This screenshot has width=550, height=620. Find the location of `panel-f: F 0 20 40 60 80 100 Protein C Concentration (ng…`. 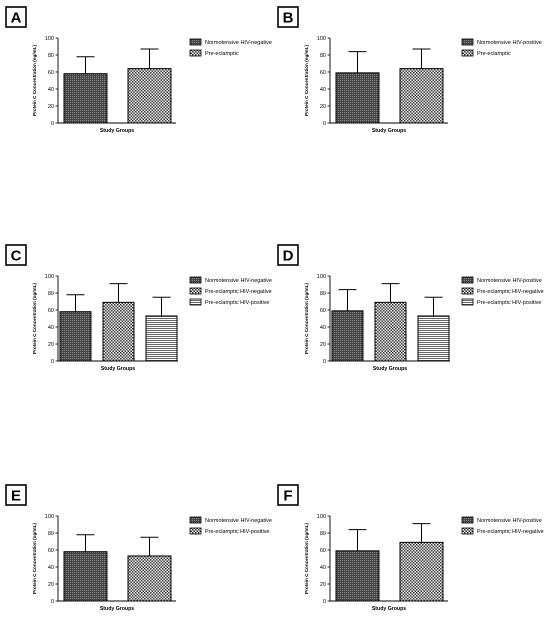

panel-f: F 0 20 40 60 80 100 Protein C Concentration (ng… is located at coordinates (410, 548).